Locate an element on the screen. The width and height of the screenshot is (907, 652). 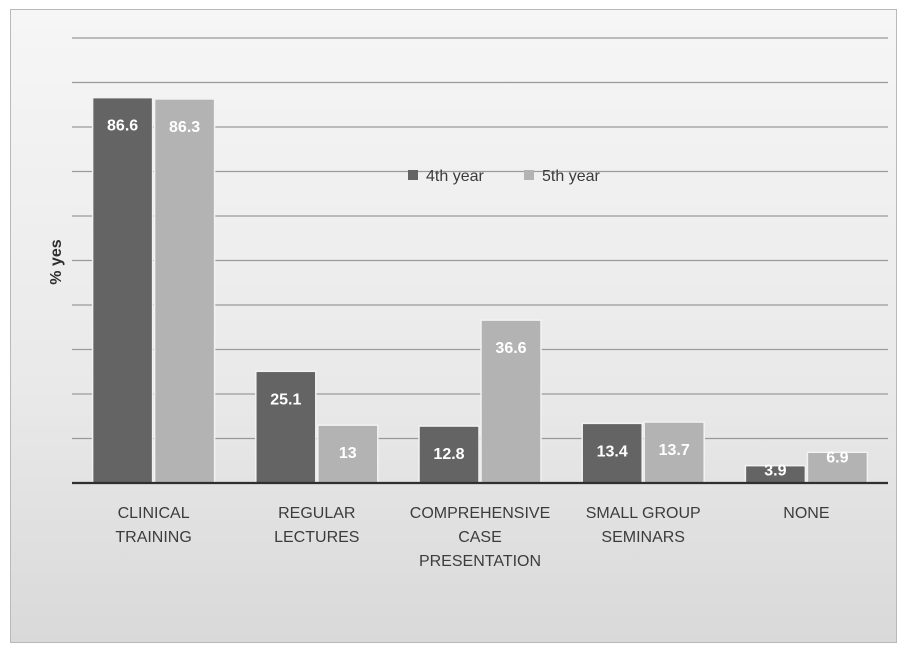
bar-value-label: 36.6 is located at coordinates (510, 348).